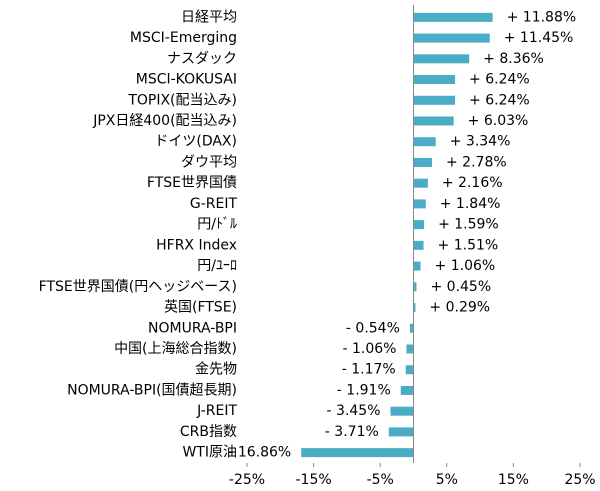 Image resolution: width=600 pixels, height=491 pixels. I want to click on category-label: ドイツ(DAX), so click(195, 142).